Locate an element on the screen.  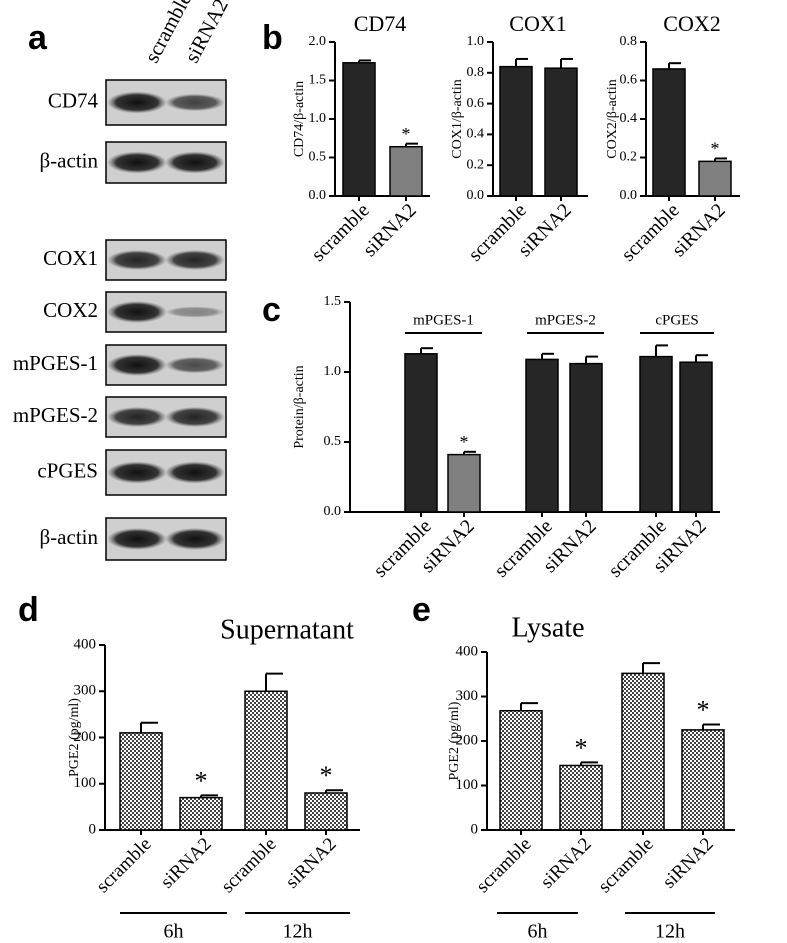
chart-title: COX1 is located at coordinates (537, 23).